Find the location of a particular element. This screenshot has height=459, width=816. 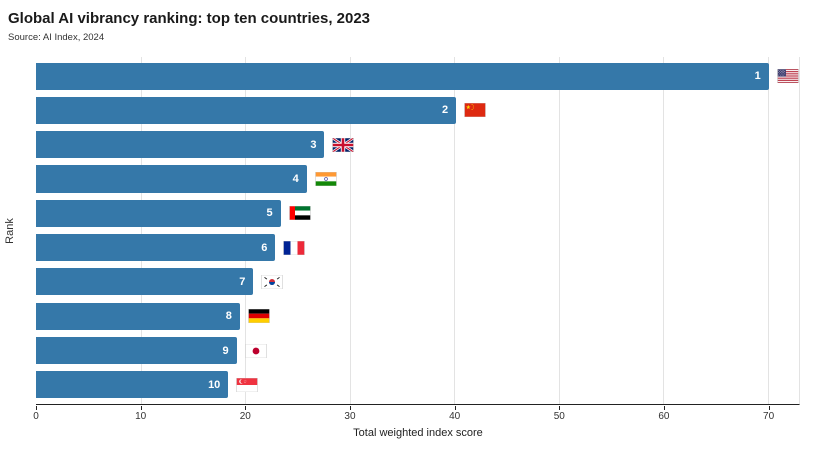

y-axis-title-text: Rank is located at coordinates (10, 231).